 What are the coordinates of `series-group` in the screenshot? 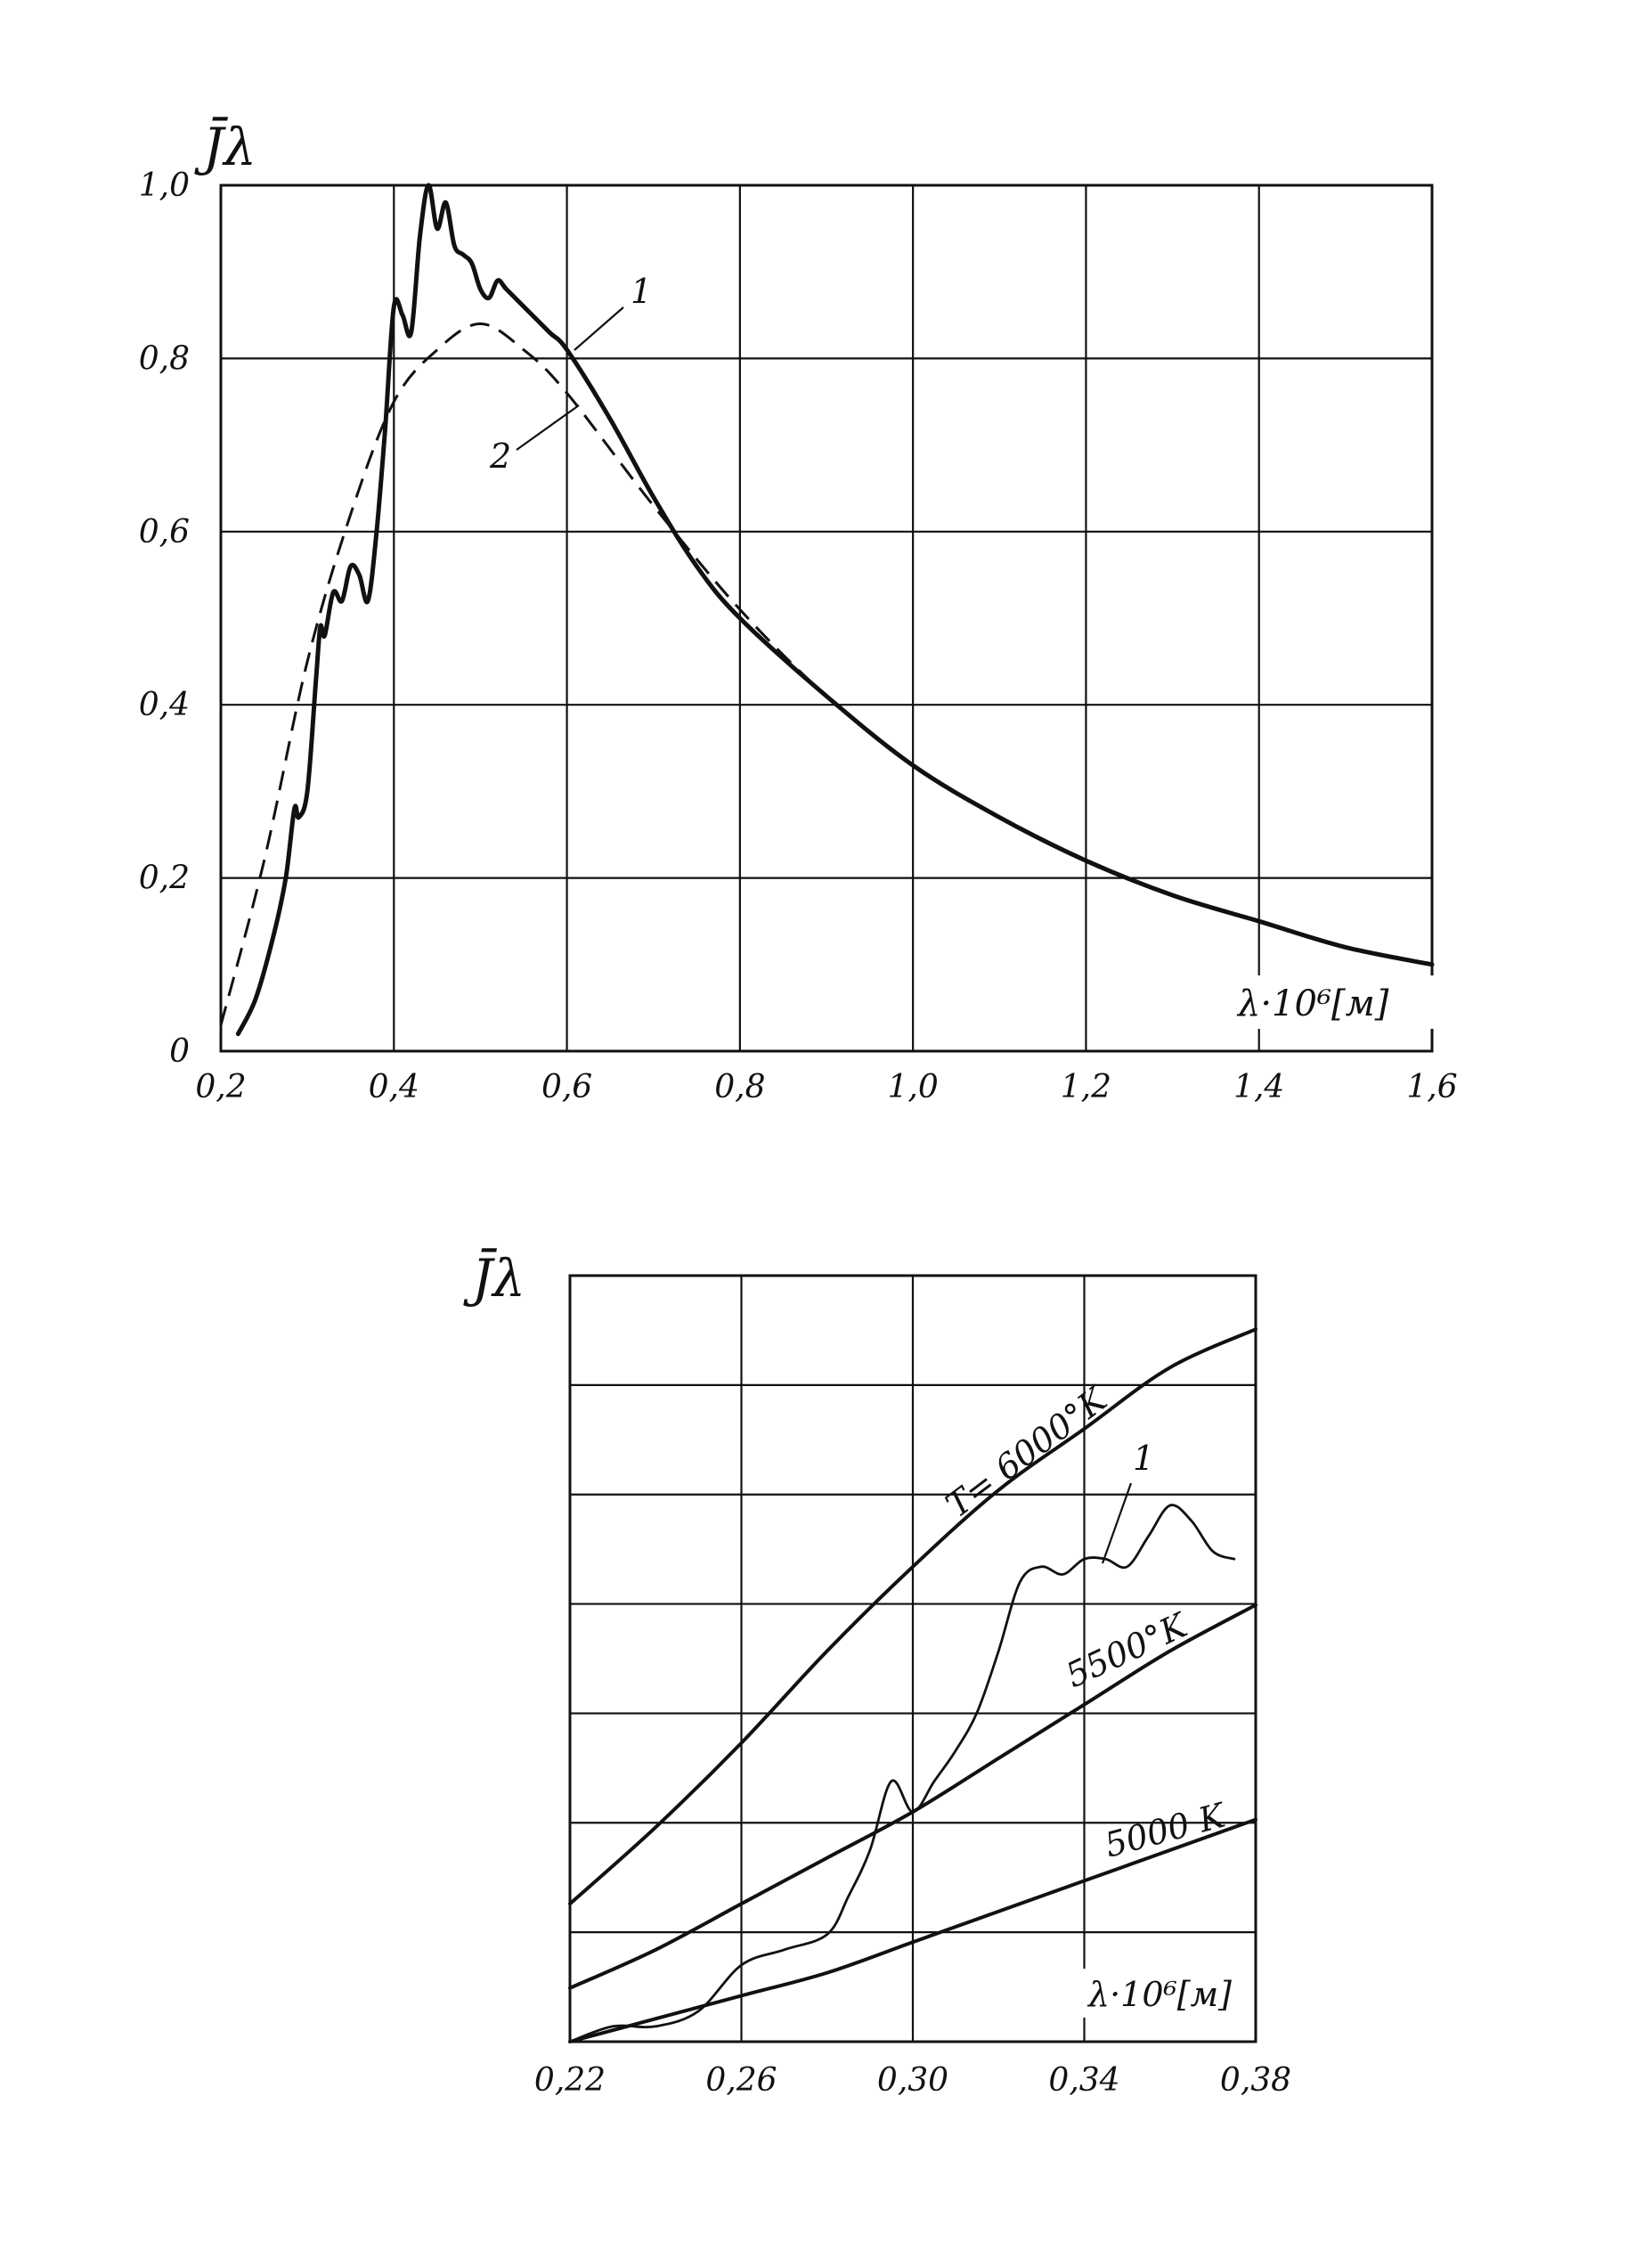 It's located at (912, 1685).